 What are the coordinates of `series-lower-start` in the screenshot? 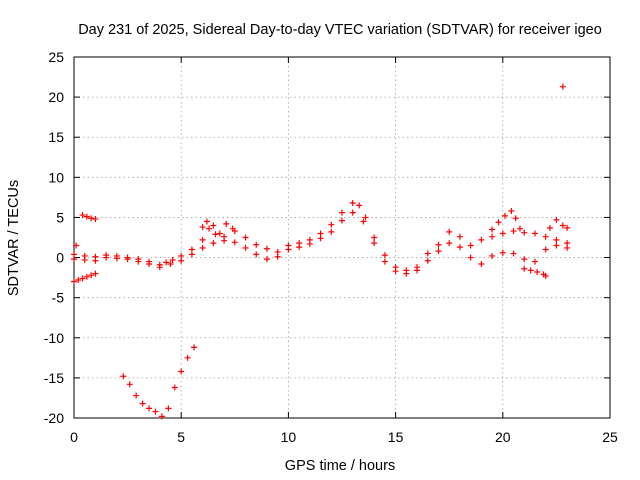 It's located at (85, 277).